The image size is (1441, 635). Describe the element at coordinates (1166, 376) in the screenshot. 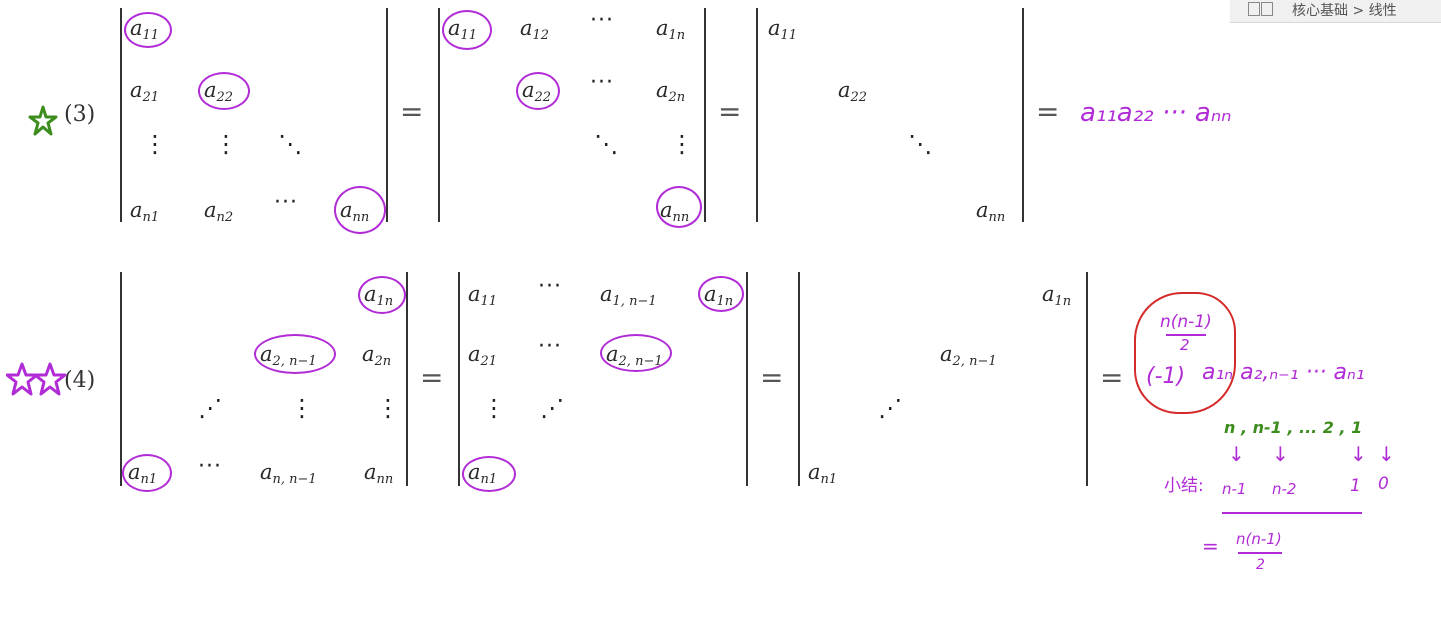

I see `sign-factor: (-1)` at that location.